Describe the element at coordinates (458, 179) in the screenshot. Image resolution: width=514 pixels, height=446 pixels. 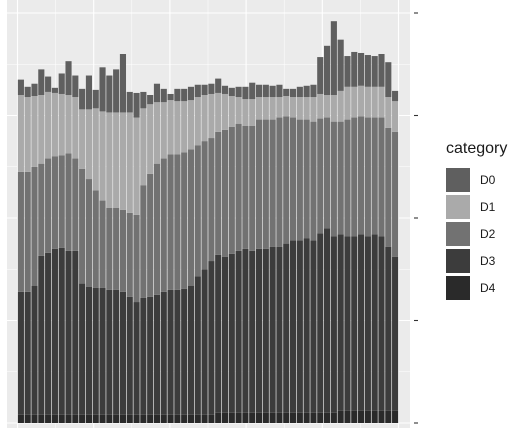
I see `legend-key-d0` at that location.